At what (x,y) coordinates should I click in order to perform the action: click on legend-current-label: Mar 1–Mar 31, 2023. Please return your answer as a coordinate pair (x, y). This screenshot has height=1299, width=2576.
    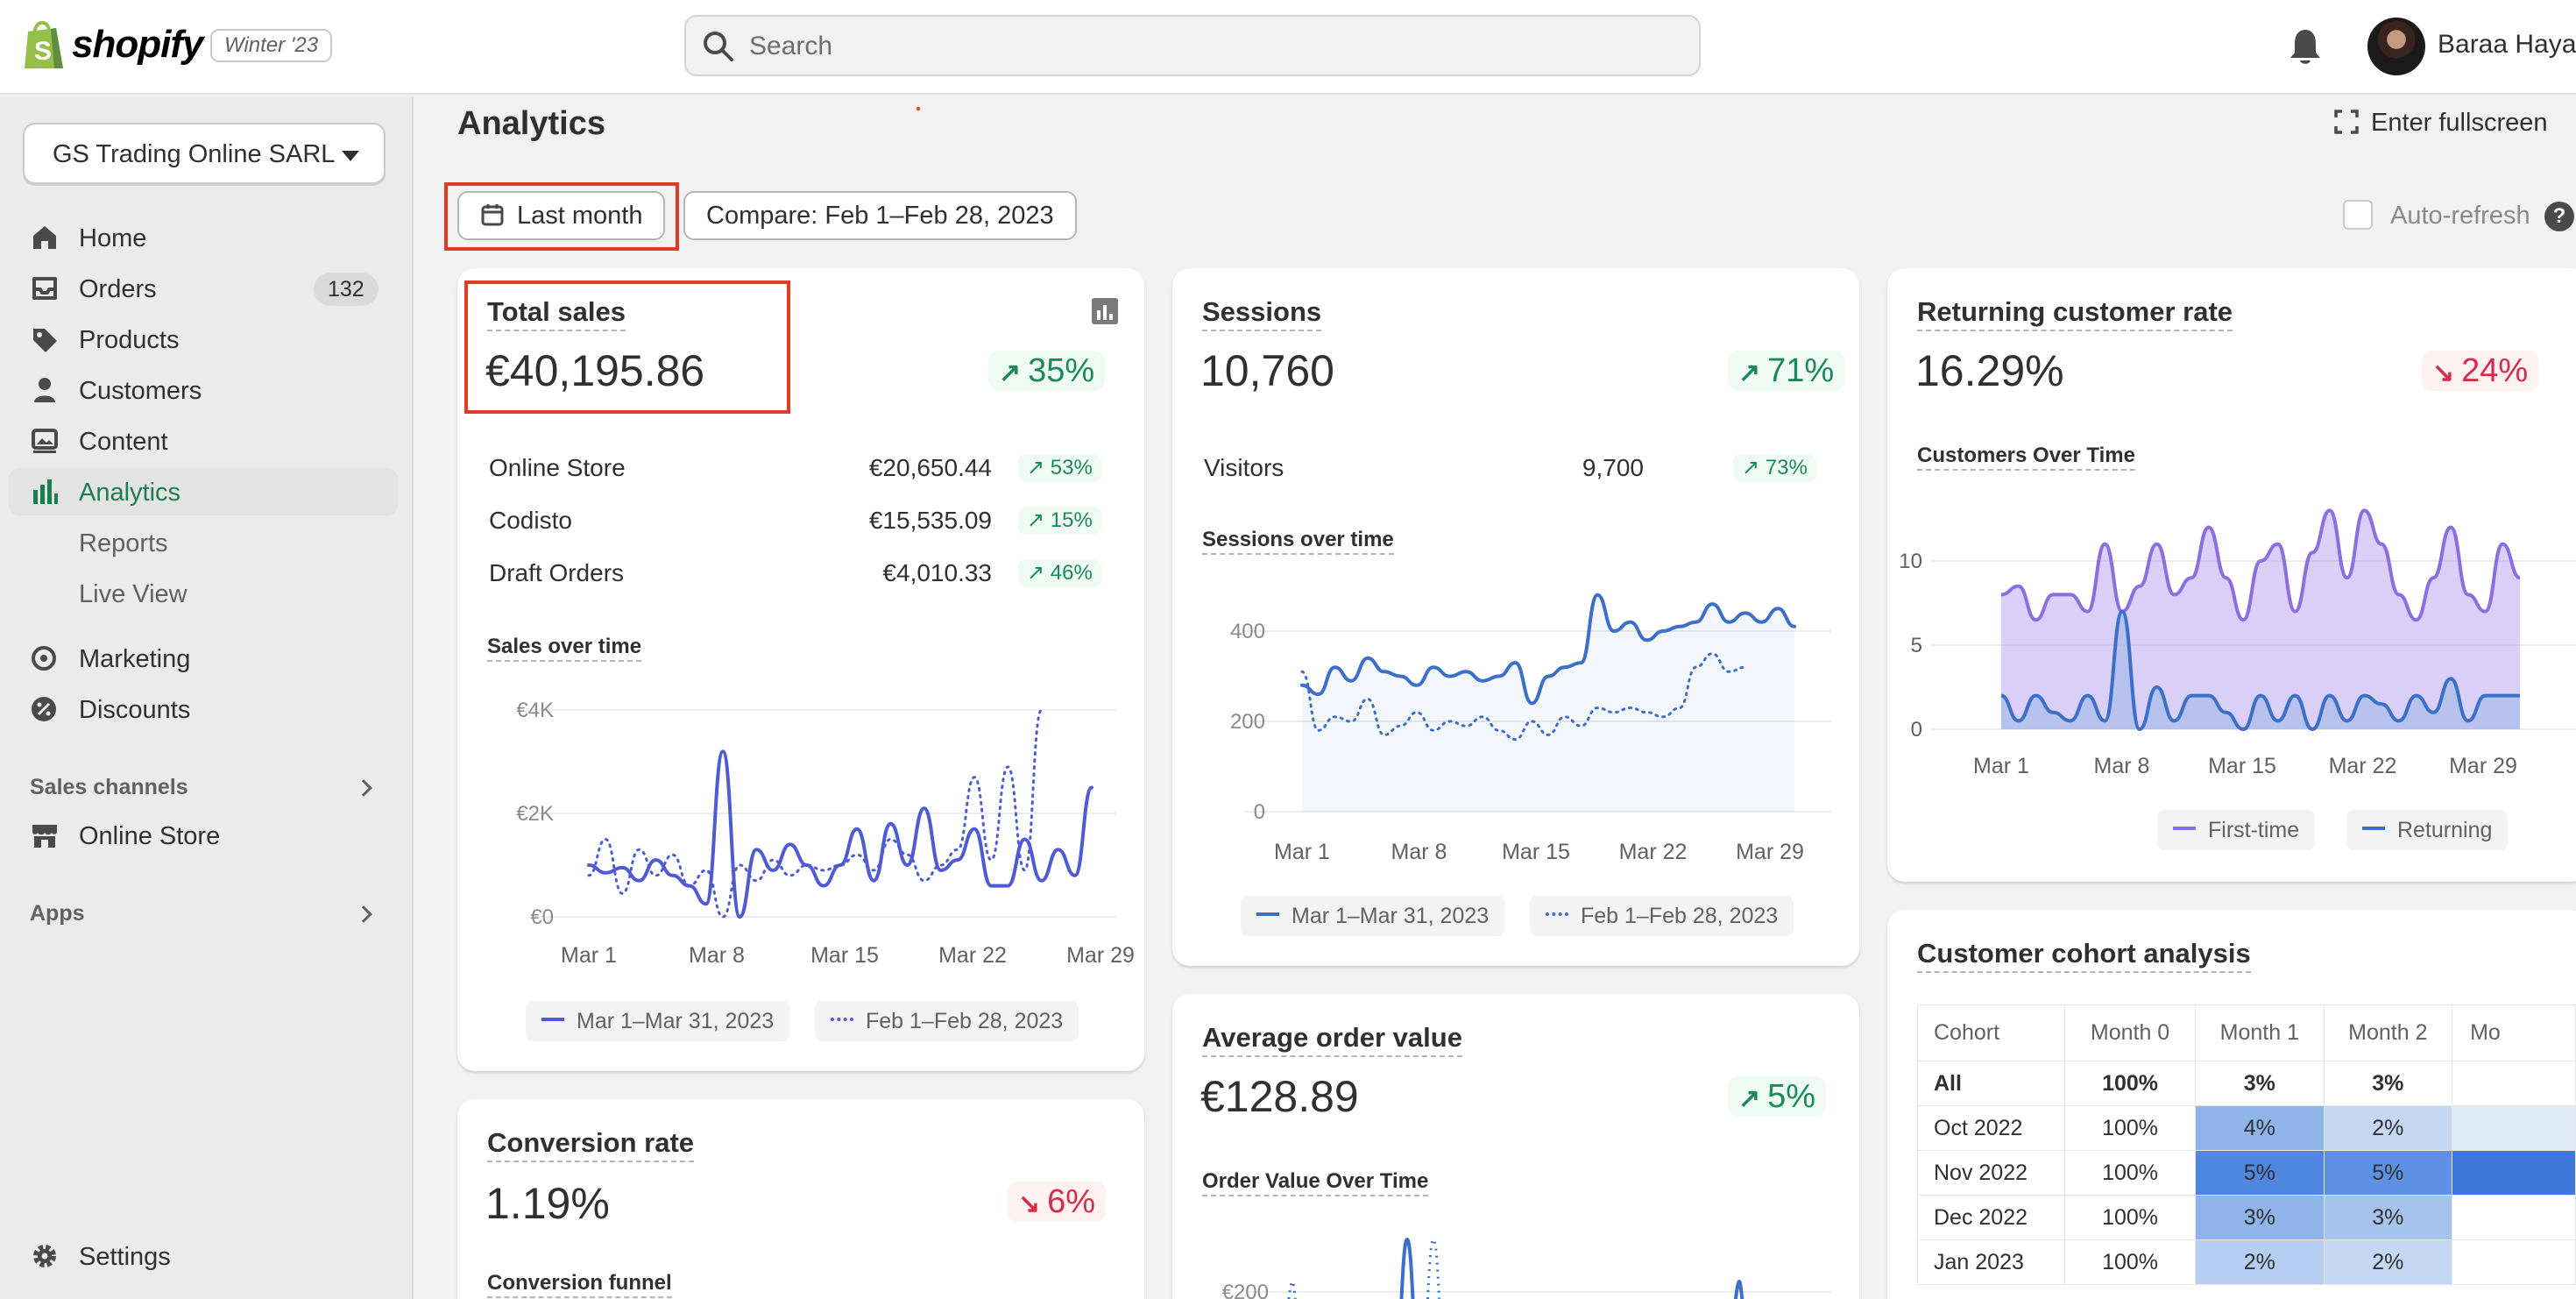
    Looking at the image, I should click on (676, 1021).